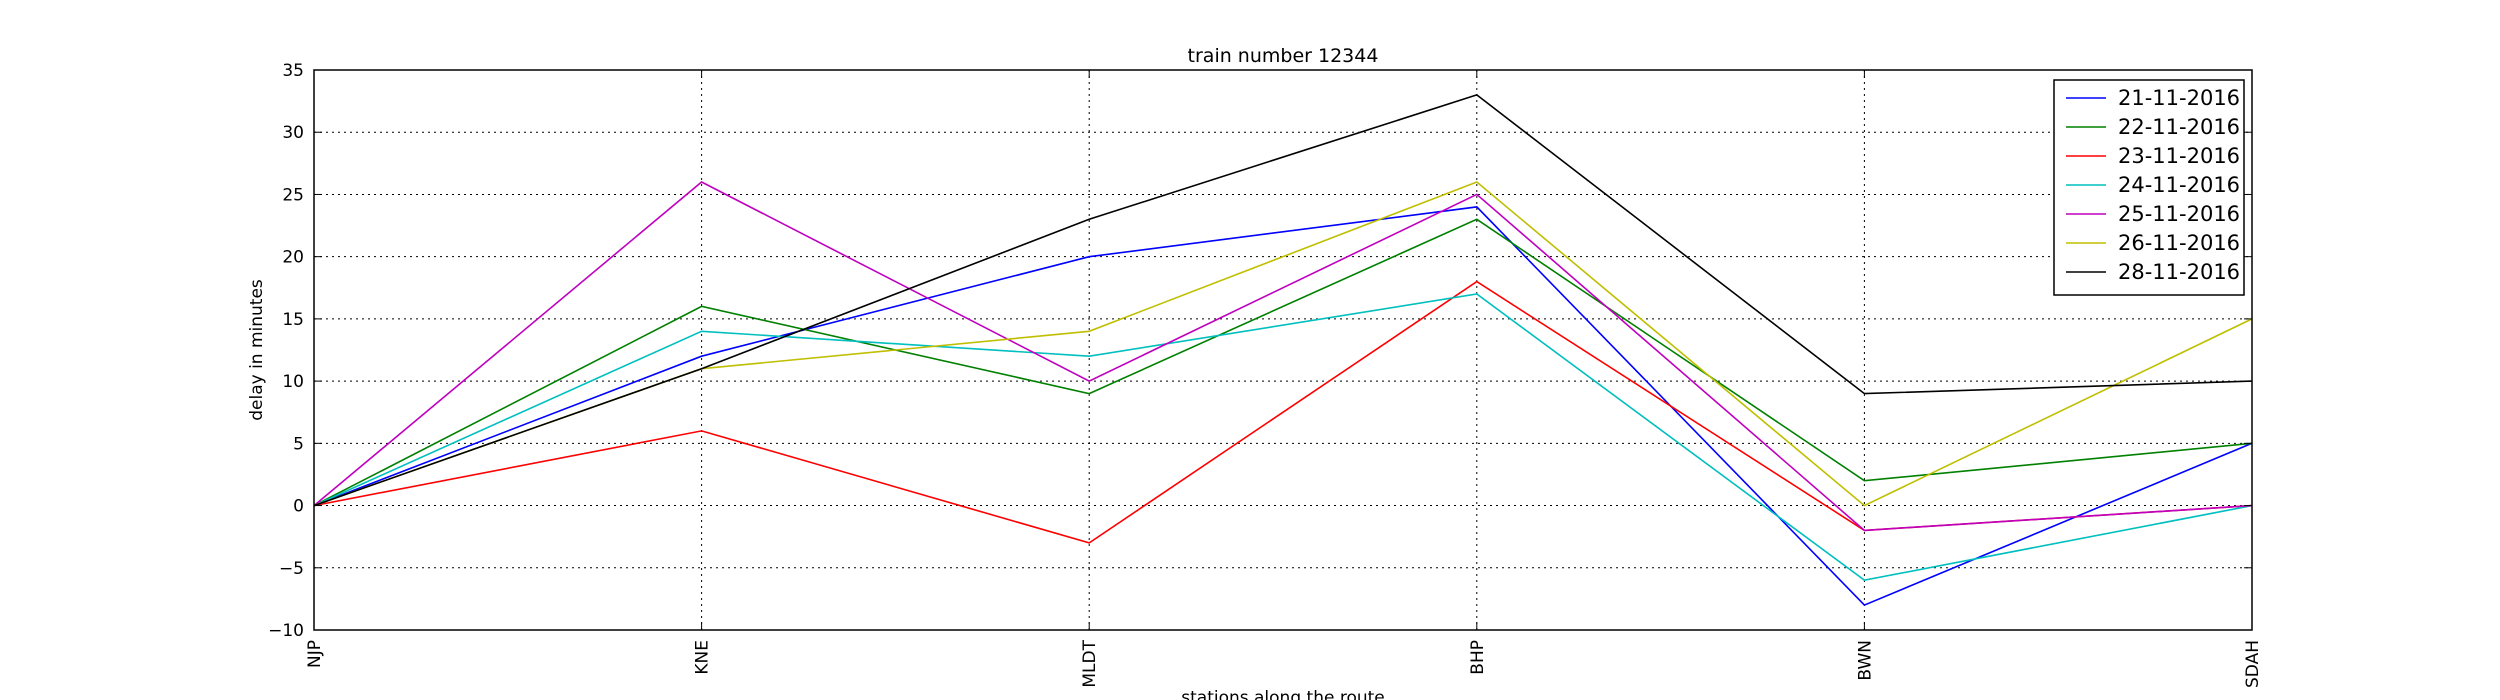  Describe the element at coordinates (293, 258) in the screenshot. I see `y-tick-label: 20` at that location.